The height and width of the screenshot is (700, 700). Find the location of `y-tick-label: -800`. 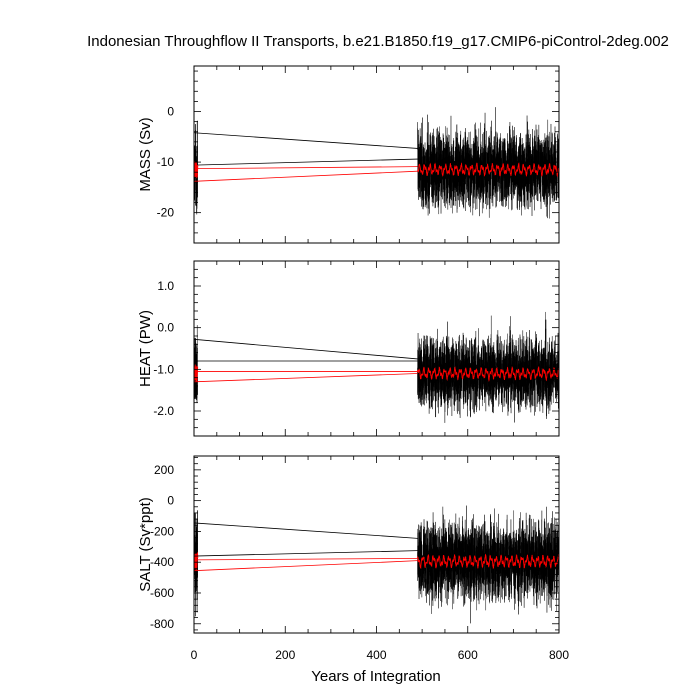

y-tick-label: -800 is located at coordinates (162, 624).